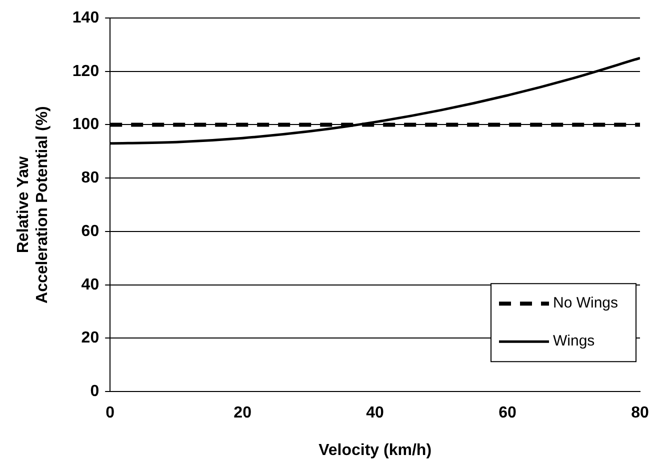 This screenshot has width=668, height=469. Describe the element at coordinates (375, 450) in the screenshot. I see `x-axis-title: Velocity (km/h)` at that location.